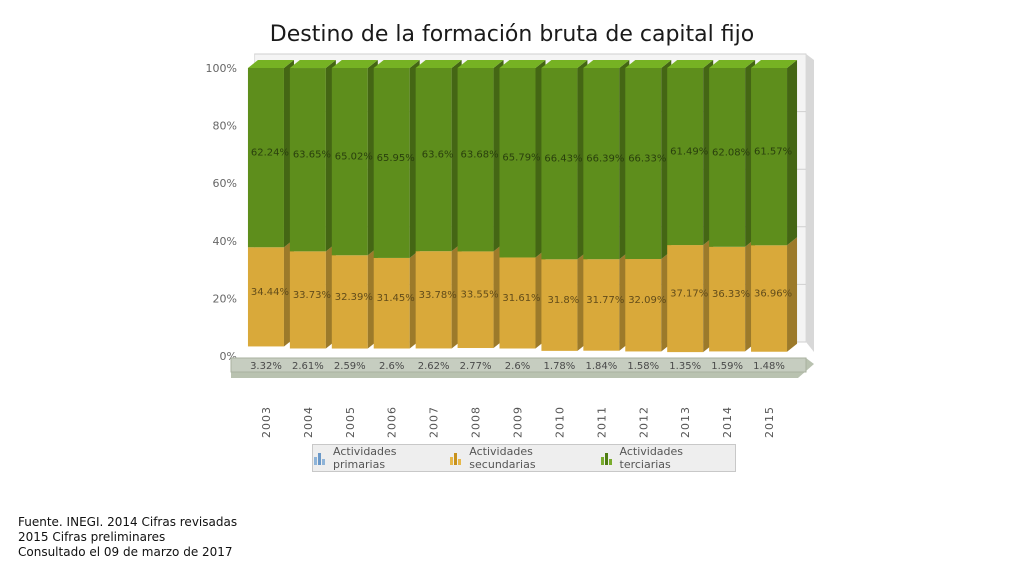 This screenshot has width=1024, height=576. What do you see at coordinates (396, 158) in the screenshot?
I see `bar-value-label: 65.95%` at bounding box center [396, 158].